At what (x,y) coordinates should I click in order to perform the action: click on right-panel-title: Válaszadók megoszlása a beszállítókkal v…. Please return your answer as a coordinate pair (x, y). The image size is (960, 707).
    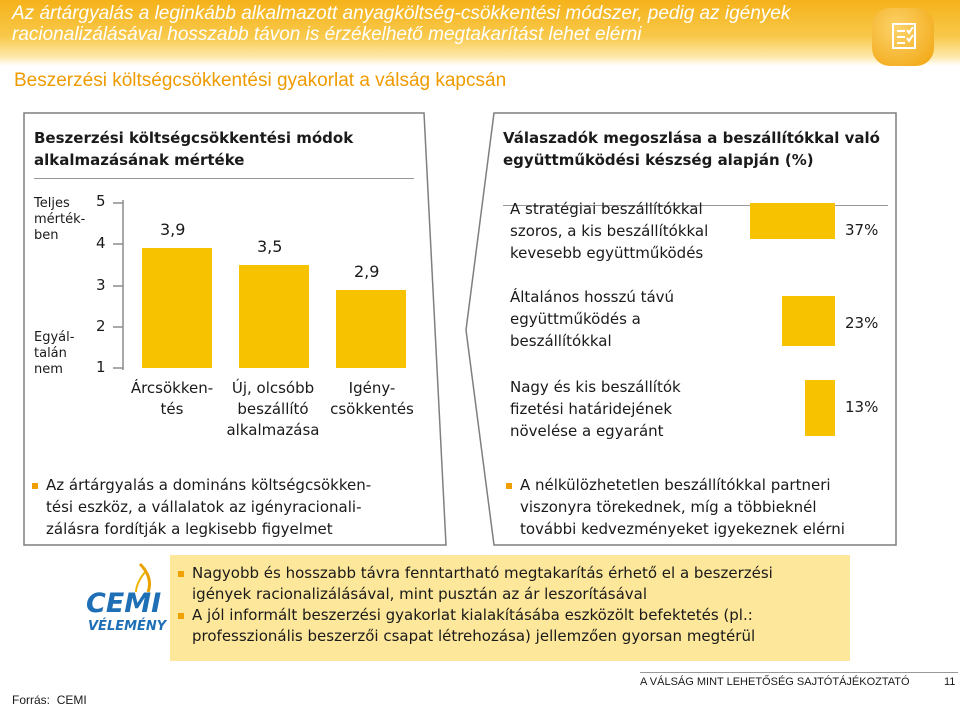
    Looking at the image, I should click on (691, 149).